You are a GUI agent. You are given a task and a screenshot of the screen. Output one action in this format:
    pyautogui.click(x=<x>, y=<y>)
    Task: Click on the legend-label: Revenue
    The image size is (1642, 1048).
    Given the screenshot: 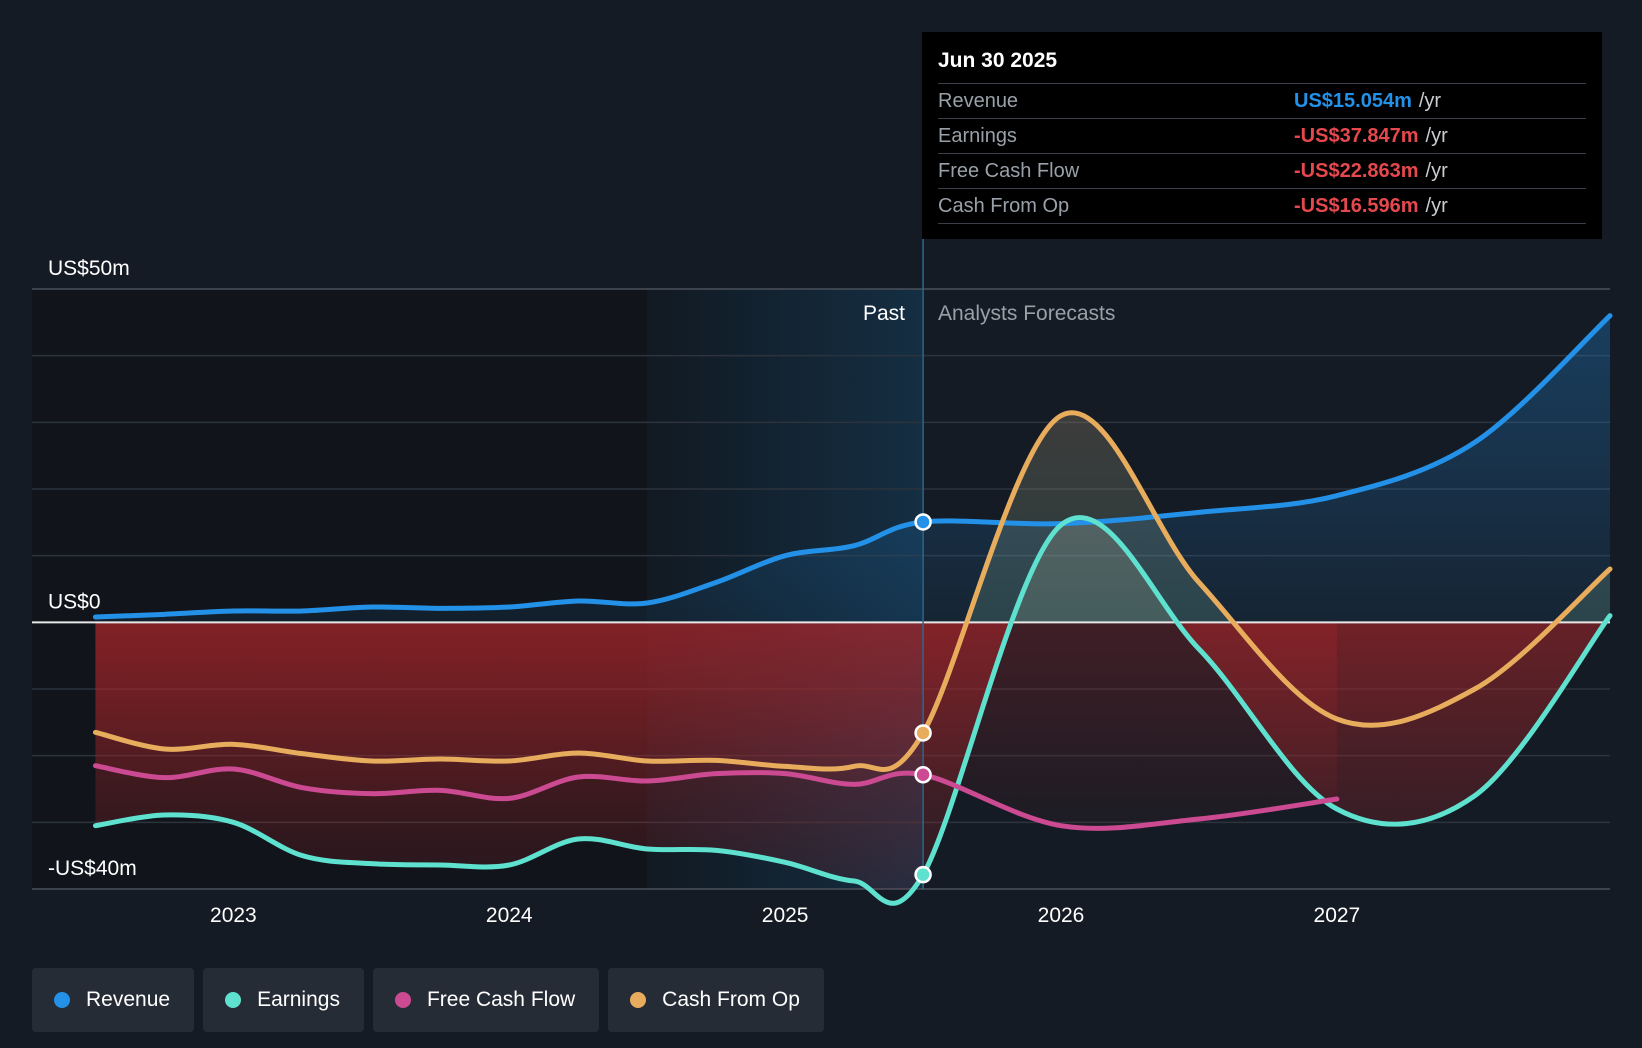 What is the action you would take?
    pyautogui.click(x=128, y=999)
    